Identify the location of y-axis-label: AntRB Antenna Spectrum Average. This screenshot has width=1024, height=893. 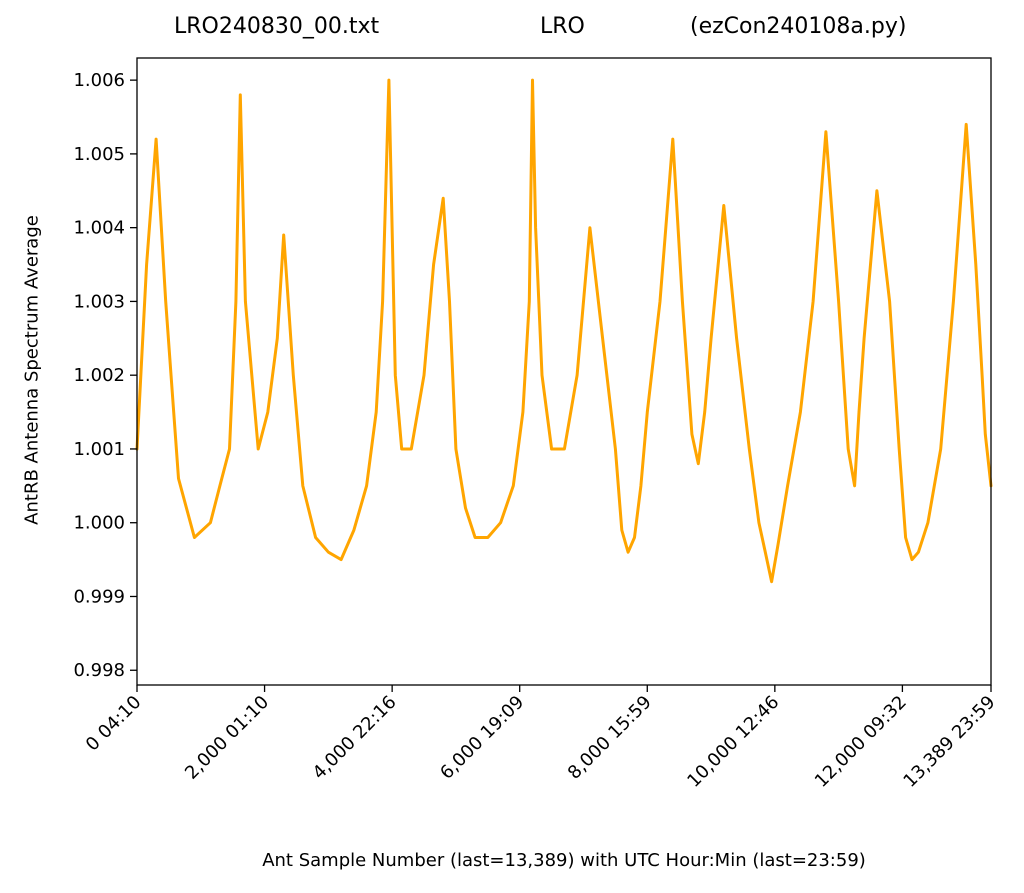
(32, 370).